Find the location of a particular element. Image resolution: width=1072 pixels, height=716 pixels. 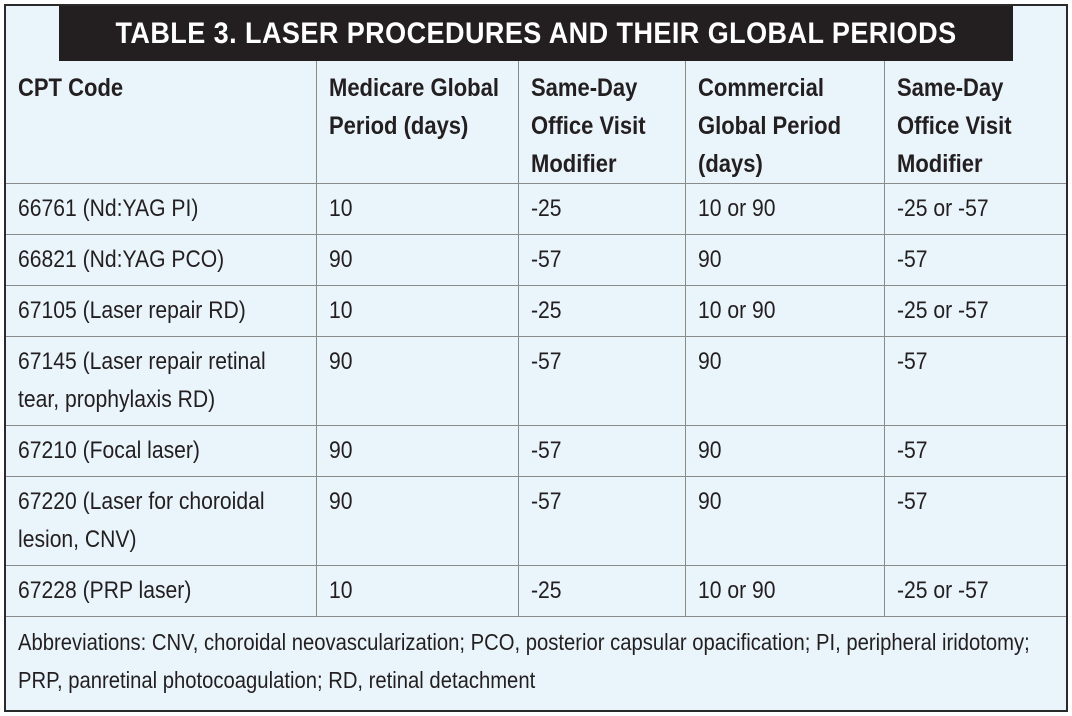

cpt-code-cell: 66761 (Nd:YAG PI) is located at coordinates (161, 209).